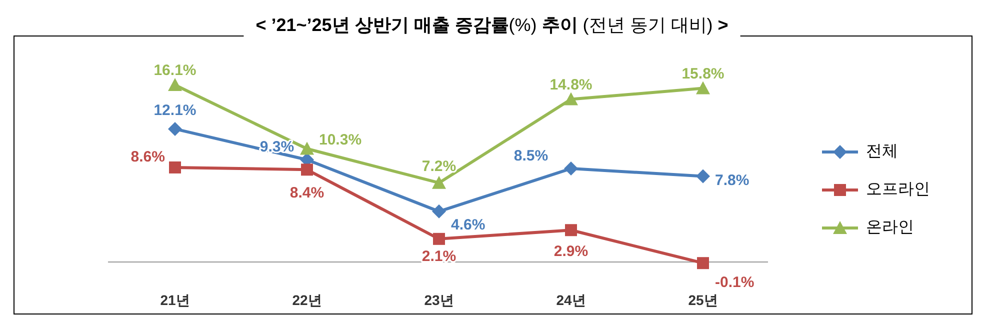 This screenshot has height=321, width=985. I want to click on data-label: 10.3%, so click(340, 140).